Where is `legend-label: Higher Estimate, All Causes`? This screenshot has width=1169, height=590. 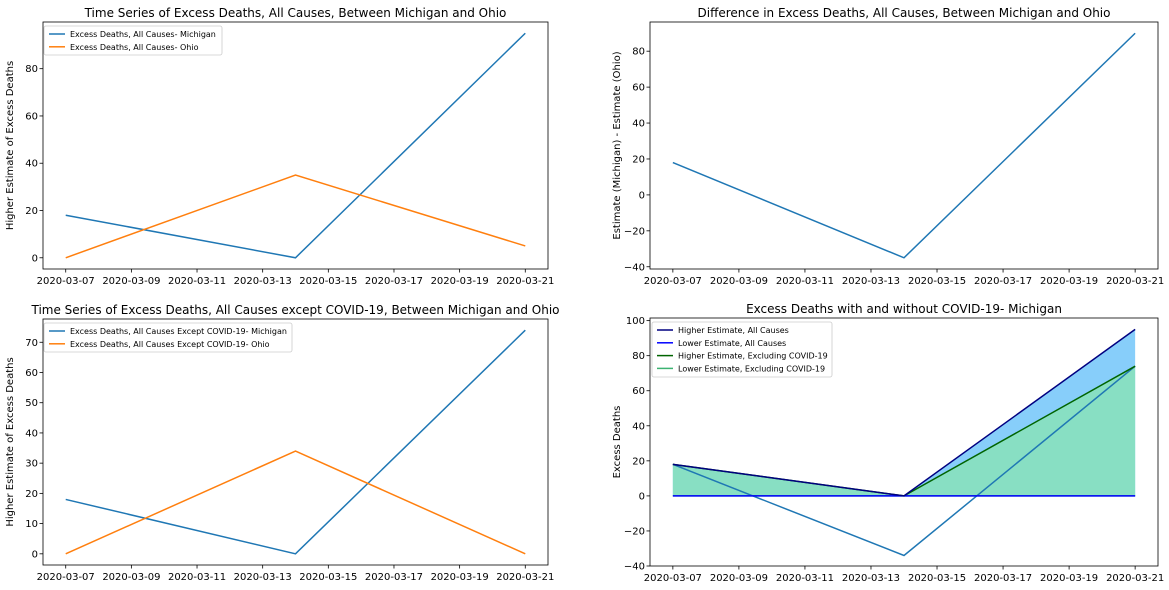
legend-label: Higher Estimate, All Causes is located at coordinates (733, 330).